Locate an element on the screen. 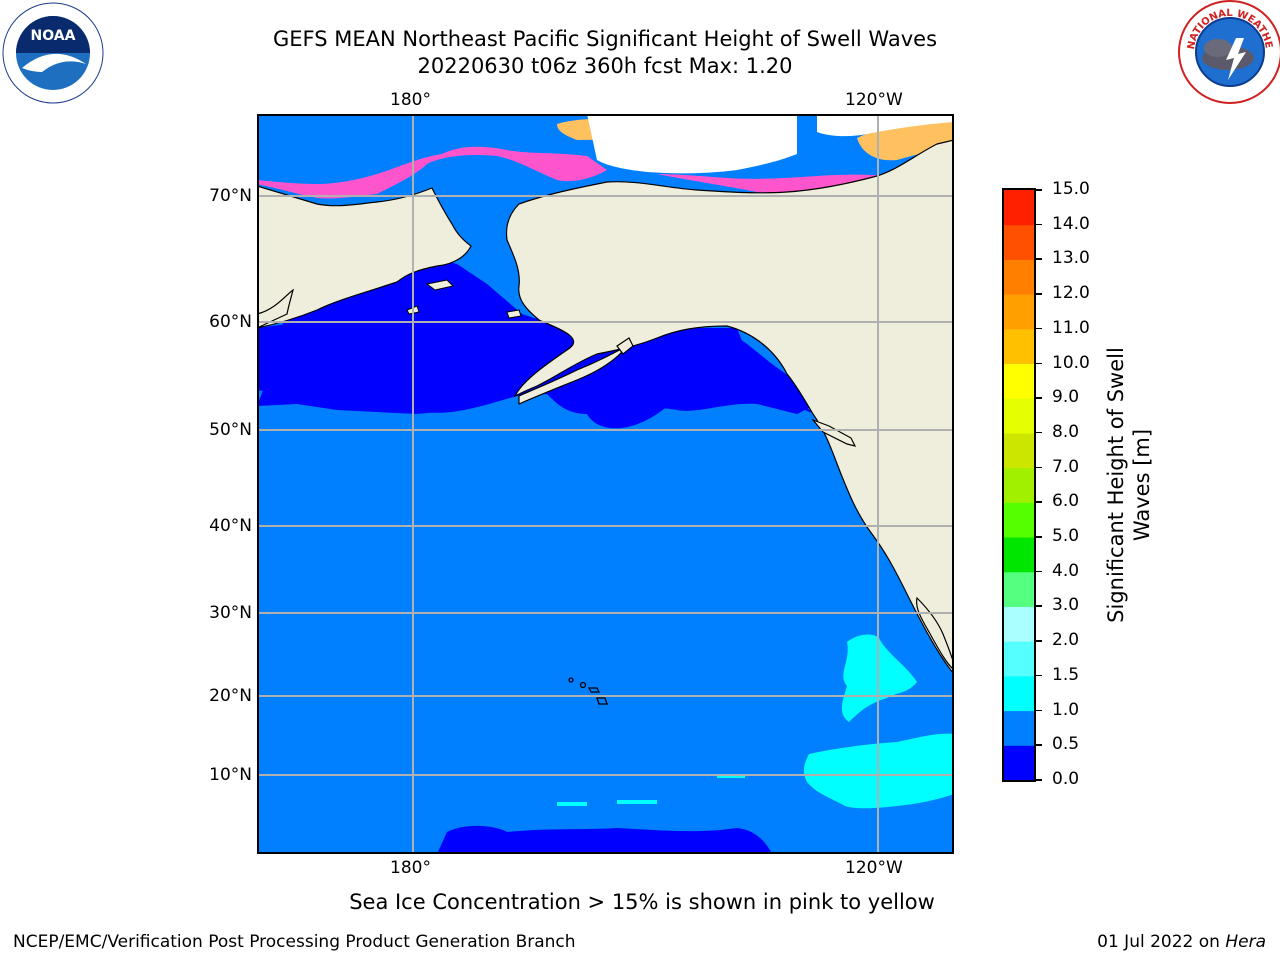 Image resolution: width=1280 pixels, height=960 pixels. colorbar-tick-label: 9.0 is located at coordinates (1066, 397).